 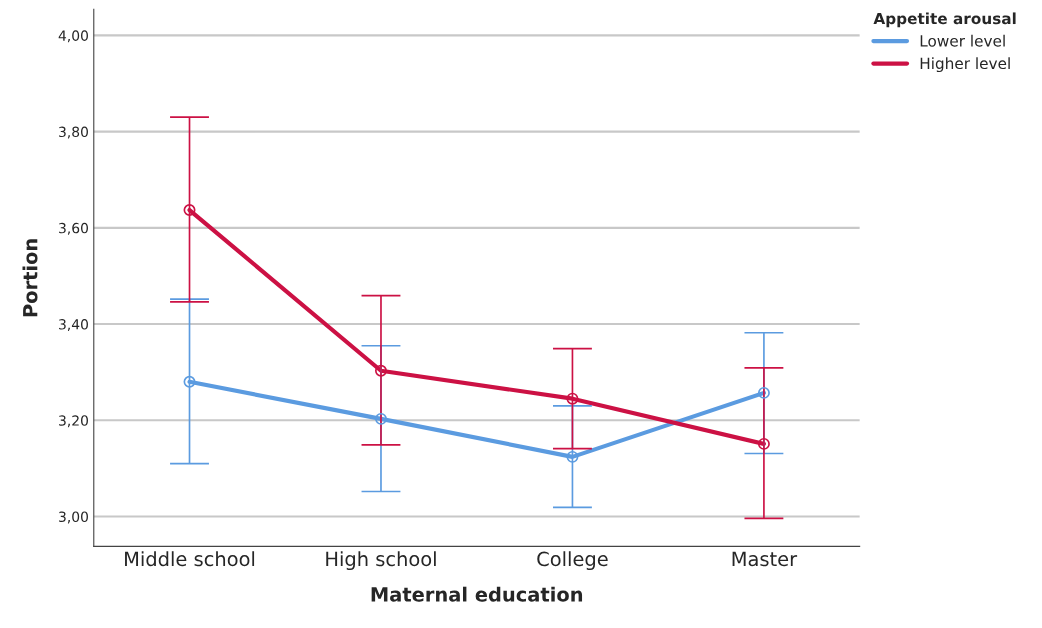 What do you see at coordinates (190, 559) in the screenshot?
I see `x-tick-label: Middle school` at bounding box center [190, 559].